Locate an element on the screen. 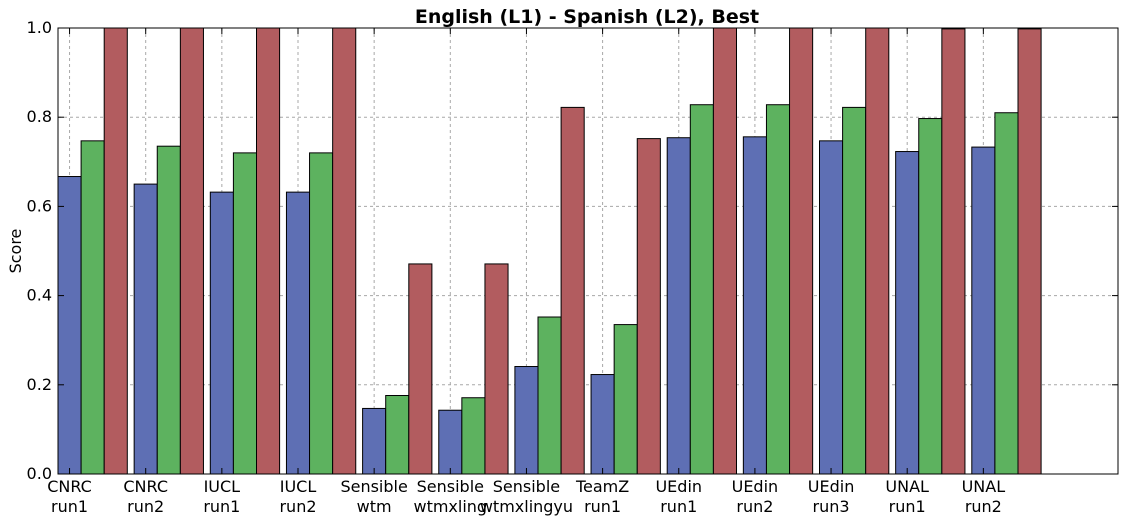  y-tick-label: 0.6 is located at coordinates (39, 205).